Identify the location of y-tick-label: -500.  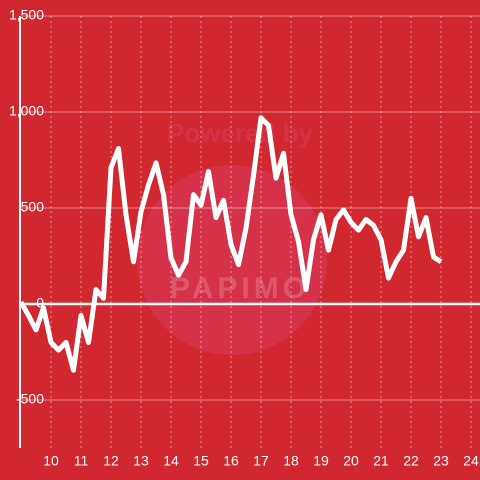
(30, 399).